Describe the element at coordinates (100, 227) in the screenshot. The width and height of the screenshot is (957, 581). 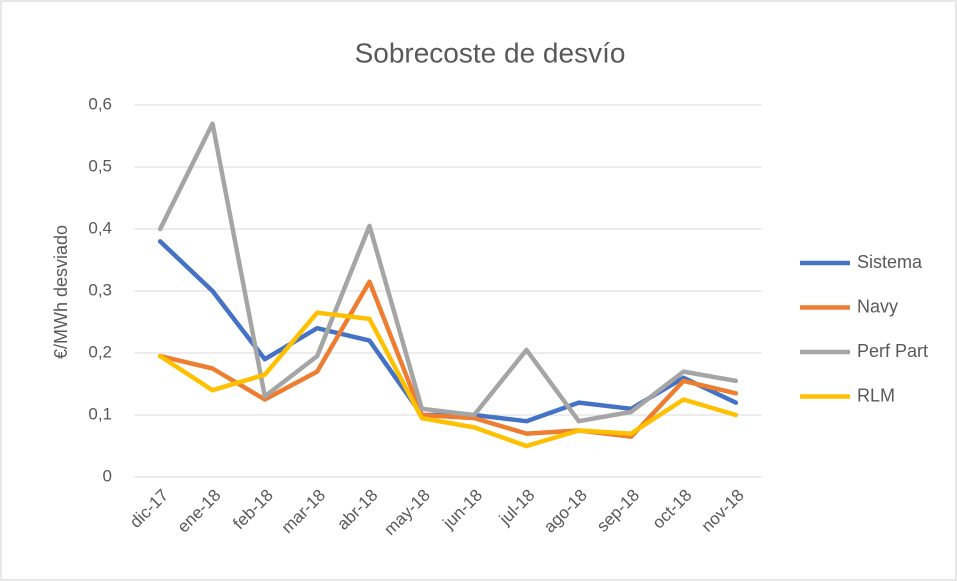
I see `y-tick-label: 0,4` at that location.